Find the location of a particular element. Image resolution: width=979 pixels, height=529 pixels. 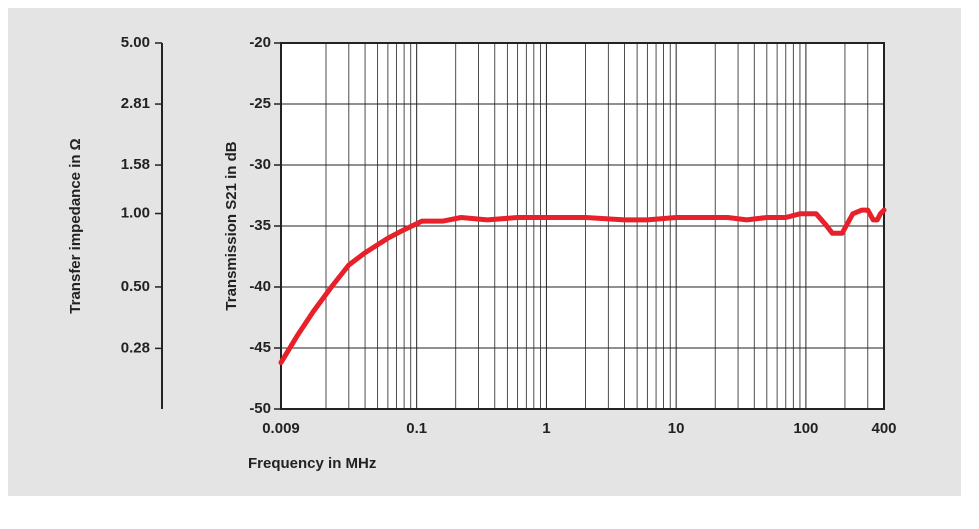

y2-tick-label: 0.50 is located at coordinates (135, 286).